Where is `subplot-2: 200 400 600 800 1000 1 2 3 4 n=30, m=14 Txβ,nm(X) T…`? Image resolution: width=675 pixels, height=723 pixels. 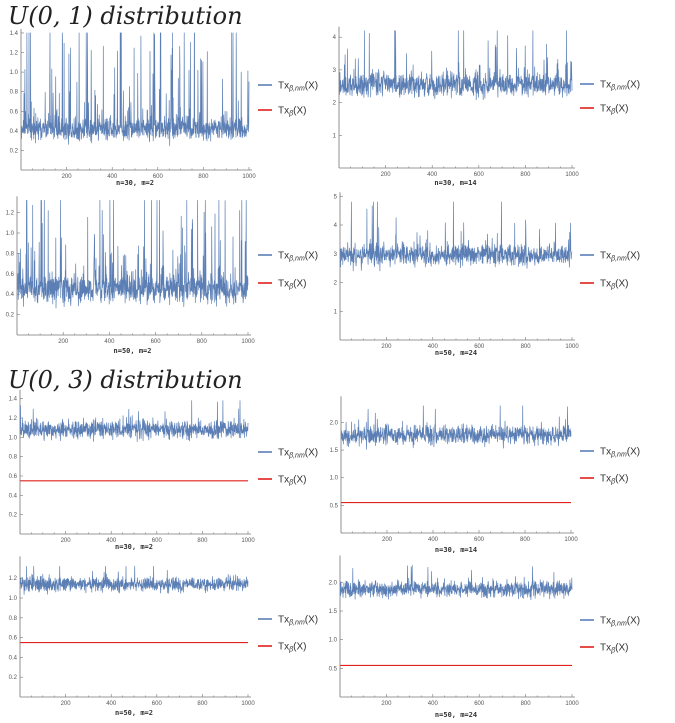 subplot-2: 200 400 600 800 1000 1 2 3 4 n=30, m=14 Txβ,nm(X) T… is located at coordinates (486, 106).